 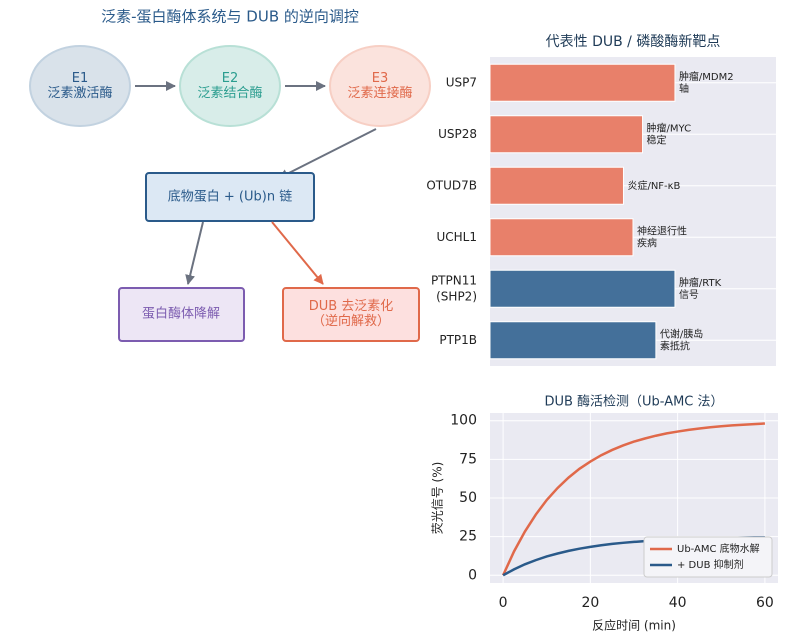 I want to click on node-label: 泛素连接酶, so click(x=379, y=93).